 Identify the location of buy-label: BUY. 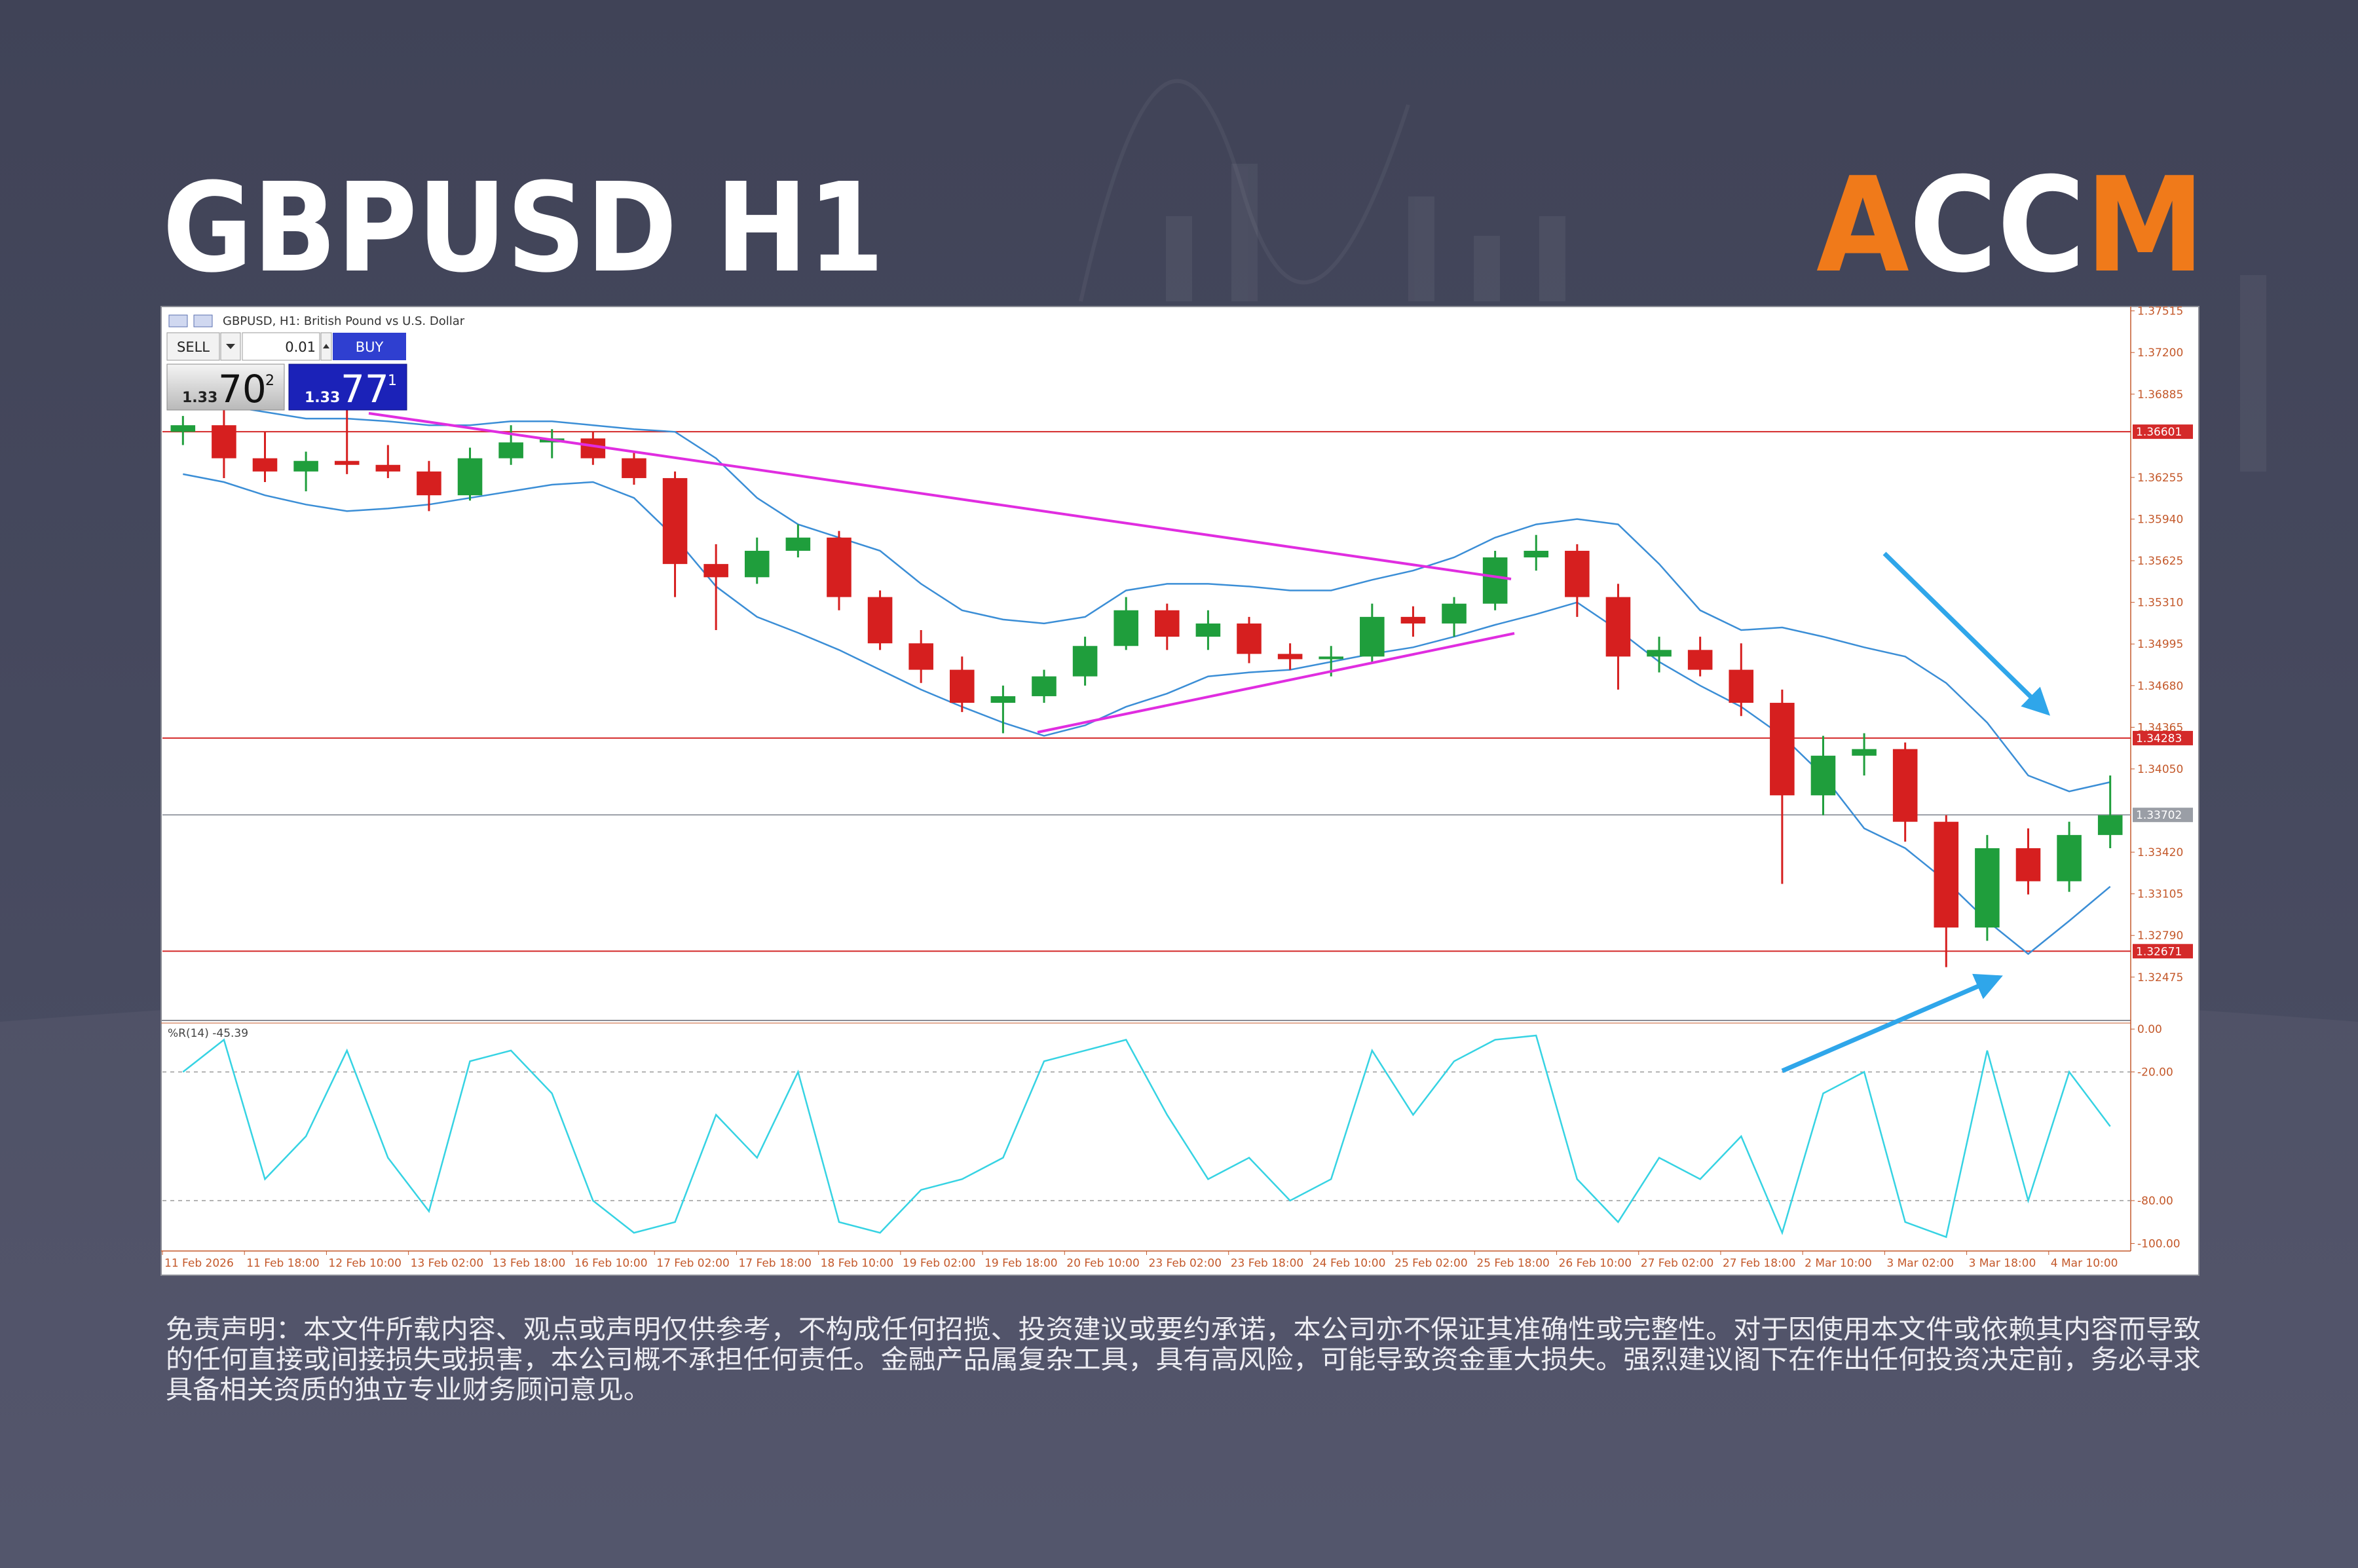
(370, 347).